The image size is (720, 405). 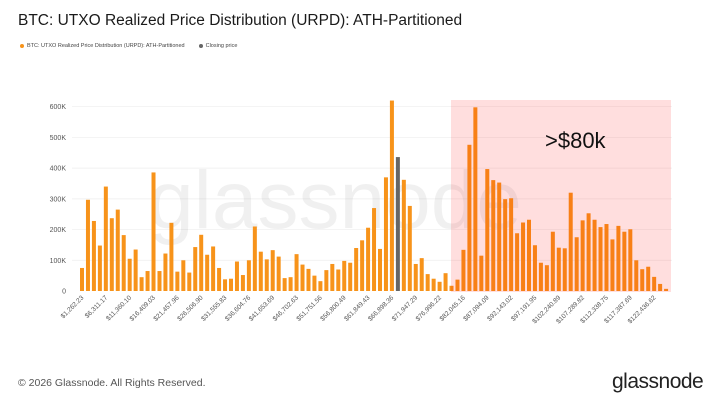 What do you see at coordinates (64, 292) in the screenshot?
I see `y-tick-label: 0` at bounding box center [64, 292].